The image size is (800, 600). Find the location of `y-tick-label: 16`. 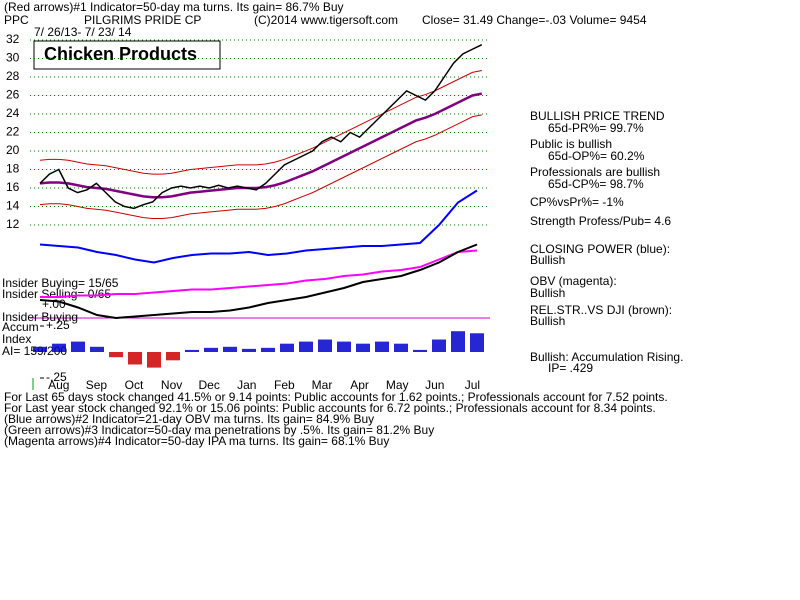

y-tick-label: 16 is located at coordinates (13, 187).